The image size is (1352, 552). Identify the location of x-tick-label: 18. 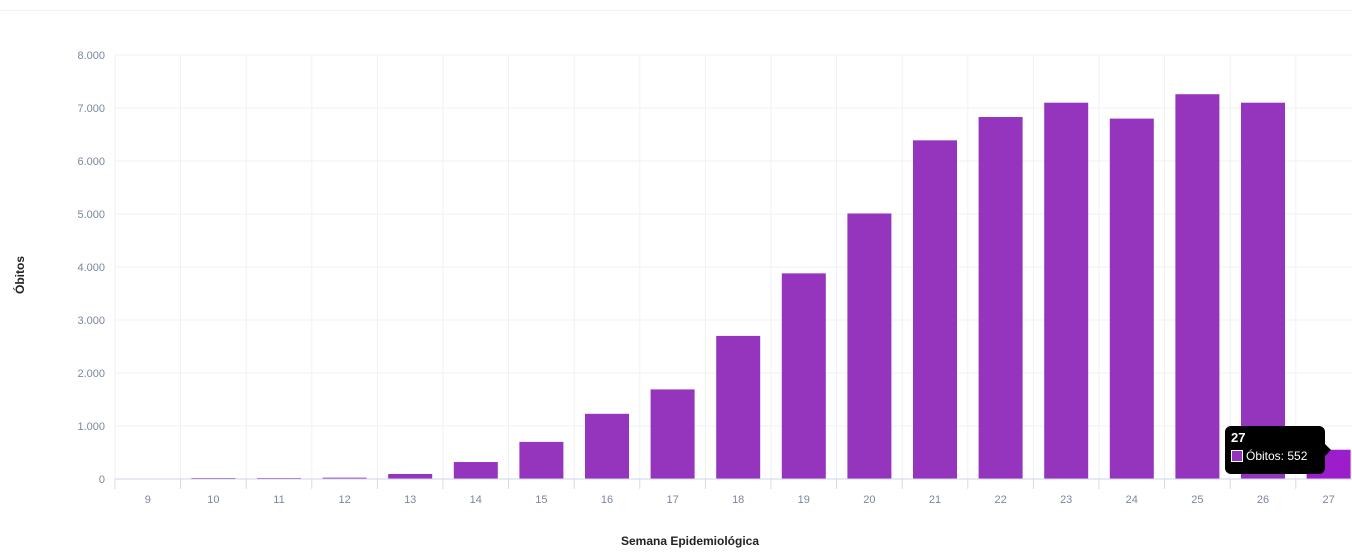
(738, 500).